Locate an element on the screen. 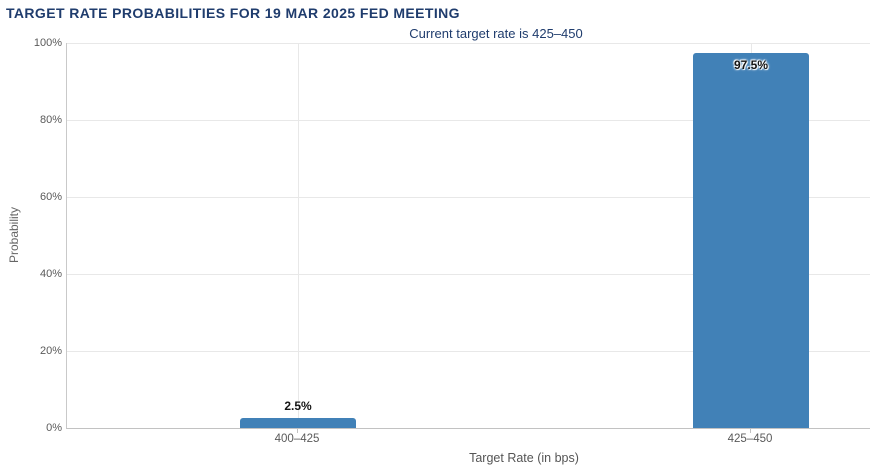 The width and height of the screenshot is (870, 473). x-gridline is located at coordinates (298, 235).